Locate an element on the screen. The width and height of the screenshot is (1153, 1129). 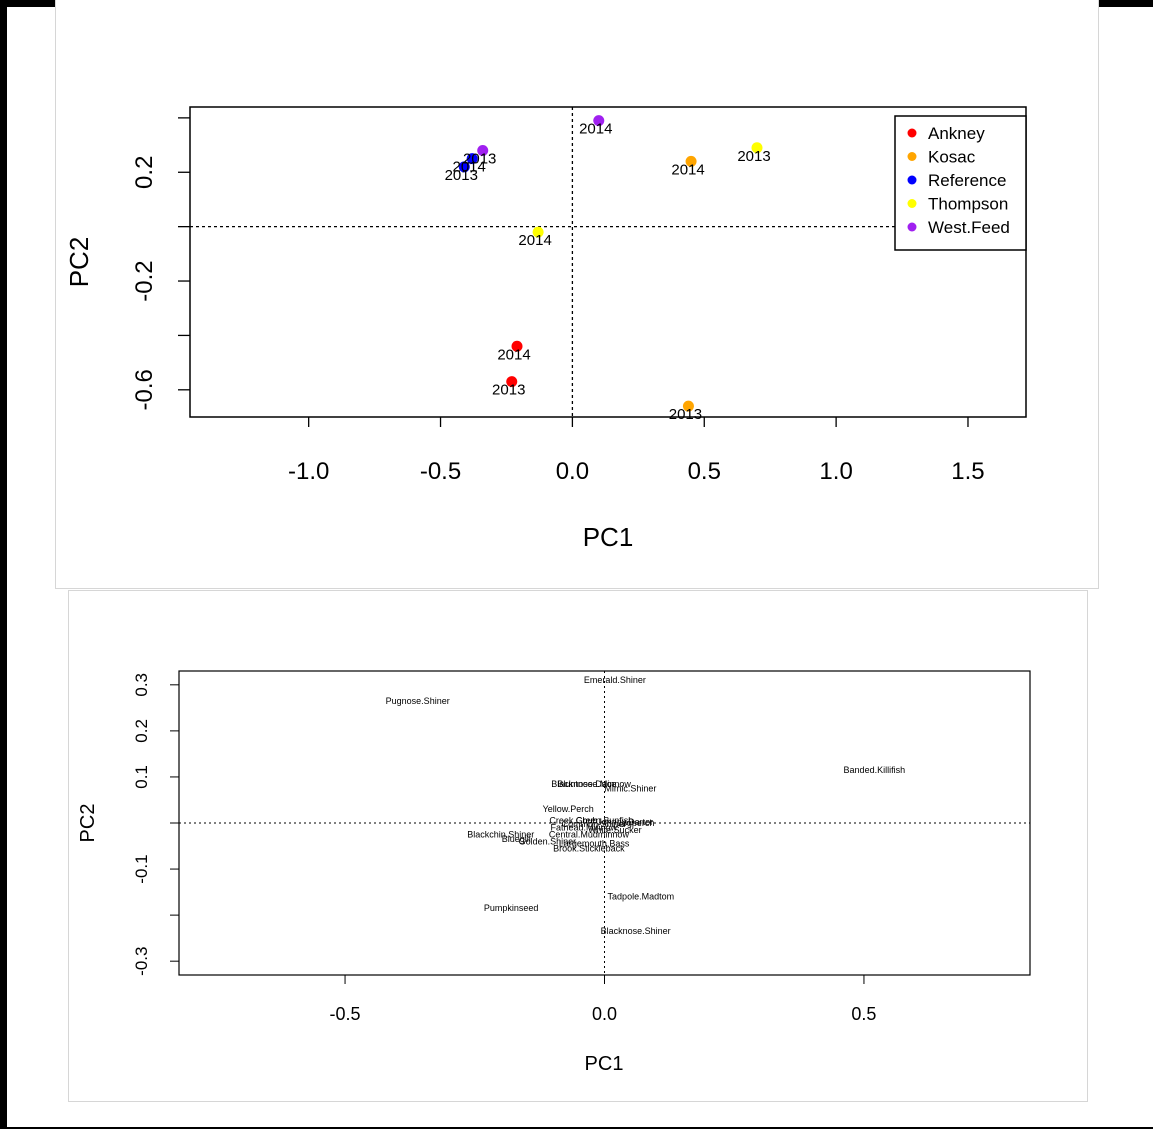
species-label: Tadpole.Madtom is located at coordinates (641, 897).